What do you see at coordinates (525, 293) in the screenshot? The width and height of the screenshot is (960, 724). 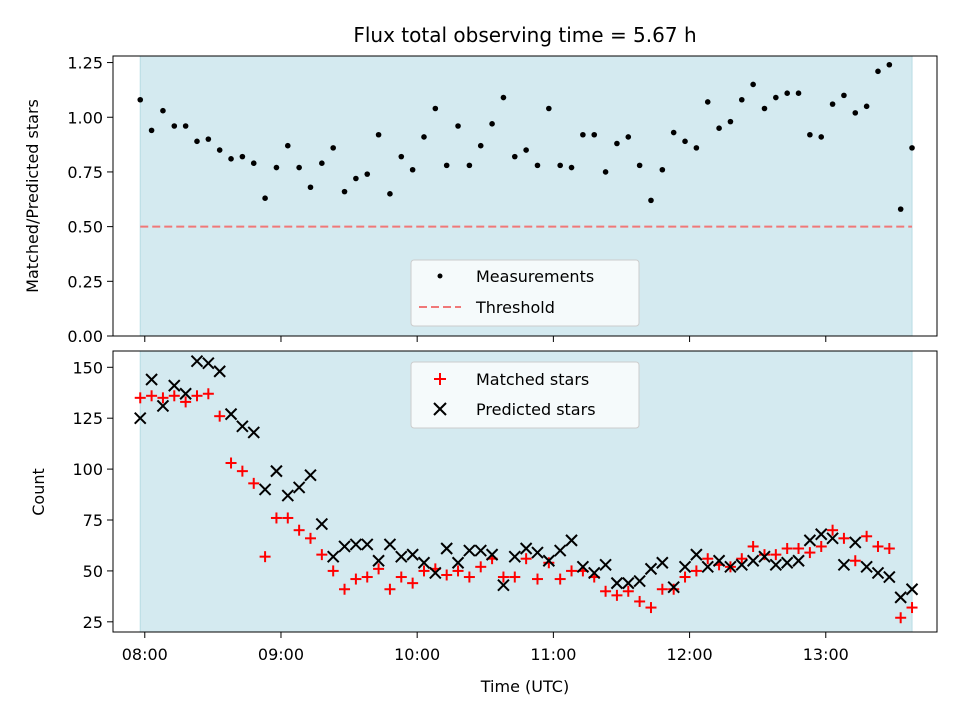 I see `top-legend-box` at bounding box center [525, 293].